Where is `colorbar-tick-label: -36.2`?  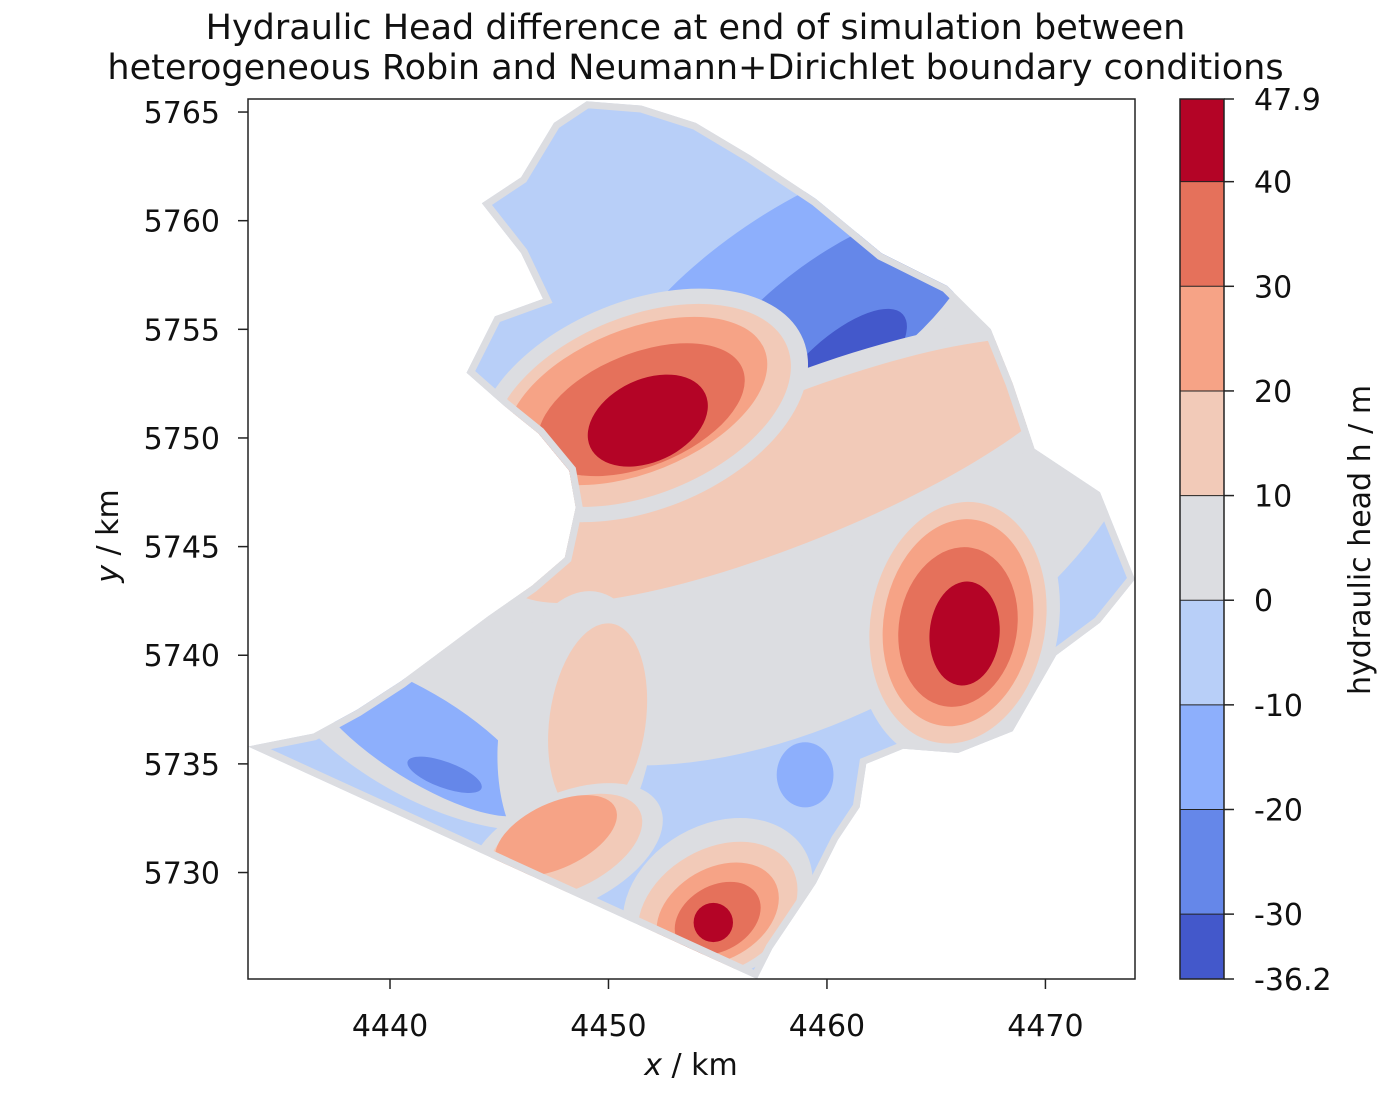
colorbar-tick-label: -36.2 is located at coordinates (1293, 980).